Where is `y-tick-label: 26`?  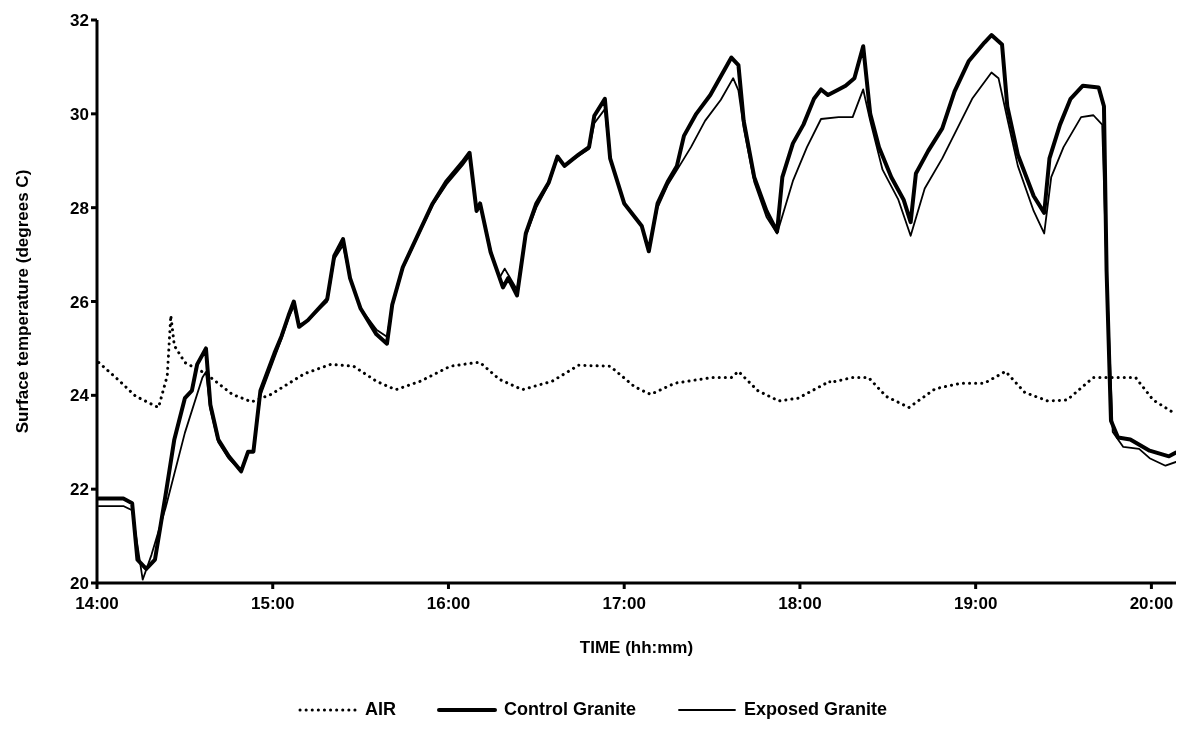
y-tick-label: 26 is located at coordinates (79, 302).